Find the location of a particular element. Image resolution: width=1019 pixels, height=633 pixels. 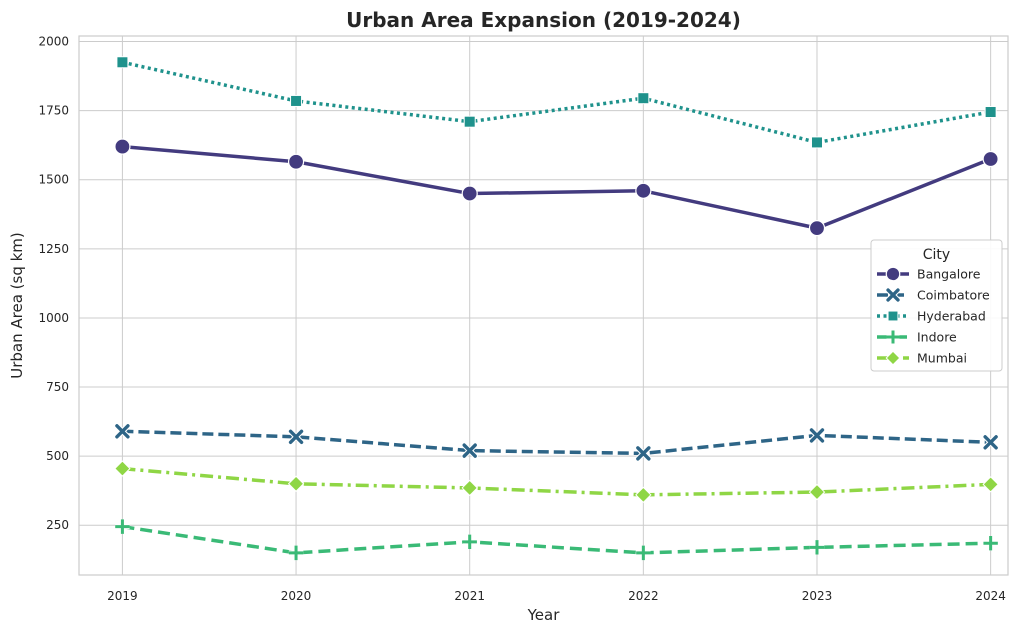

legend-item-indore: Indore is located at coordinates (917, 337).